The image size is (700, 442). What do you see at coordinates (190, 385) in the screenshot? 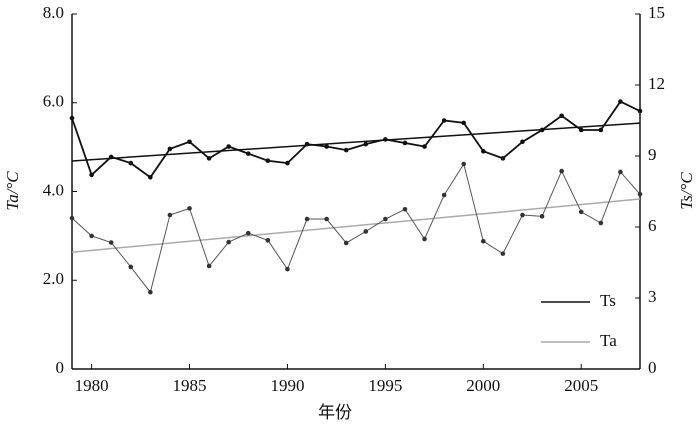
I see `x-tick-label: 1985` at bounding box center [190, 385].